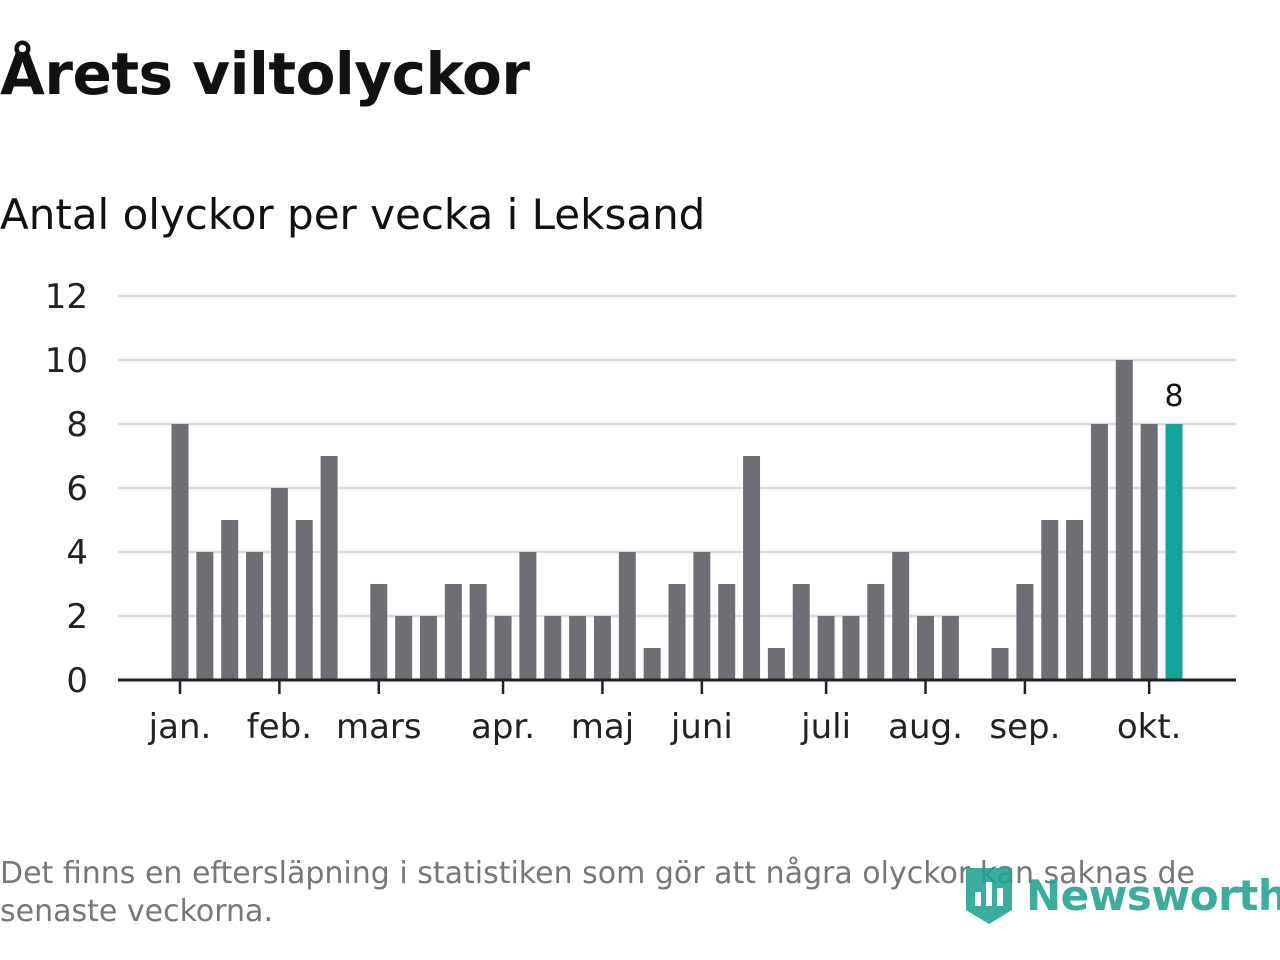 This screenshot has height=960, width=1280. I want to click on x-tick-label: mars, so click(379, 727).